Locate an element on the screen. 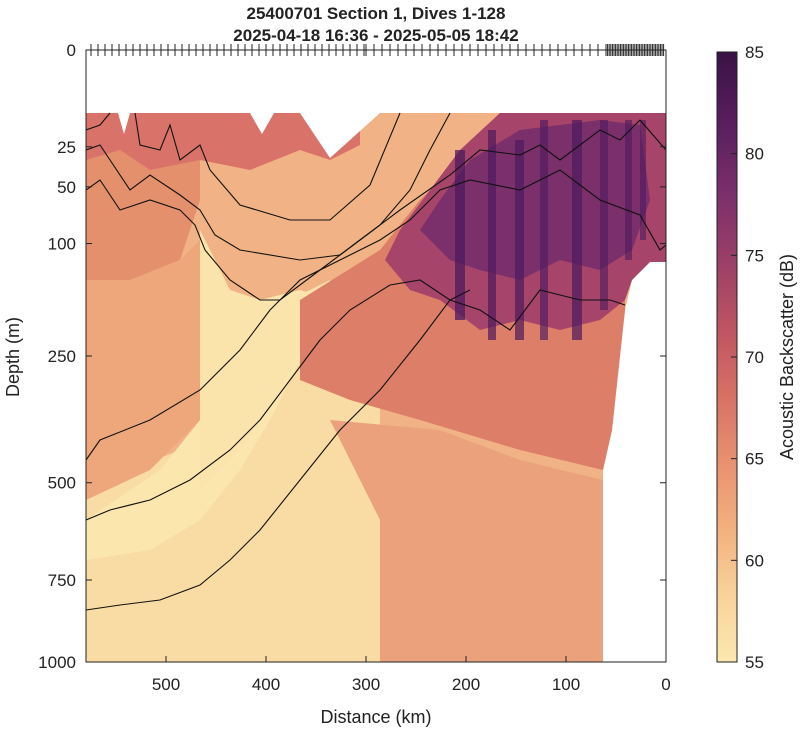  chart-subtitle: 2025-04-18 16:36 - 2025-05-05 18:42 is located at coordinates (375, 35).